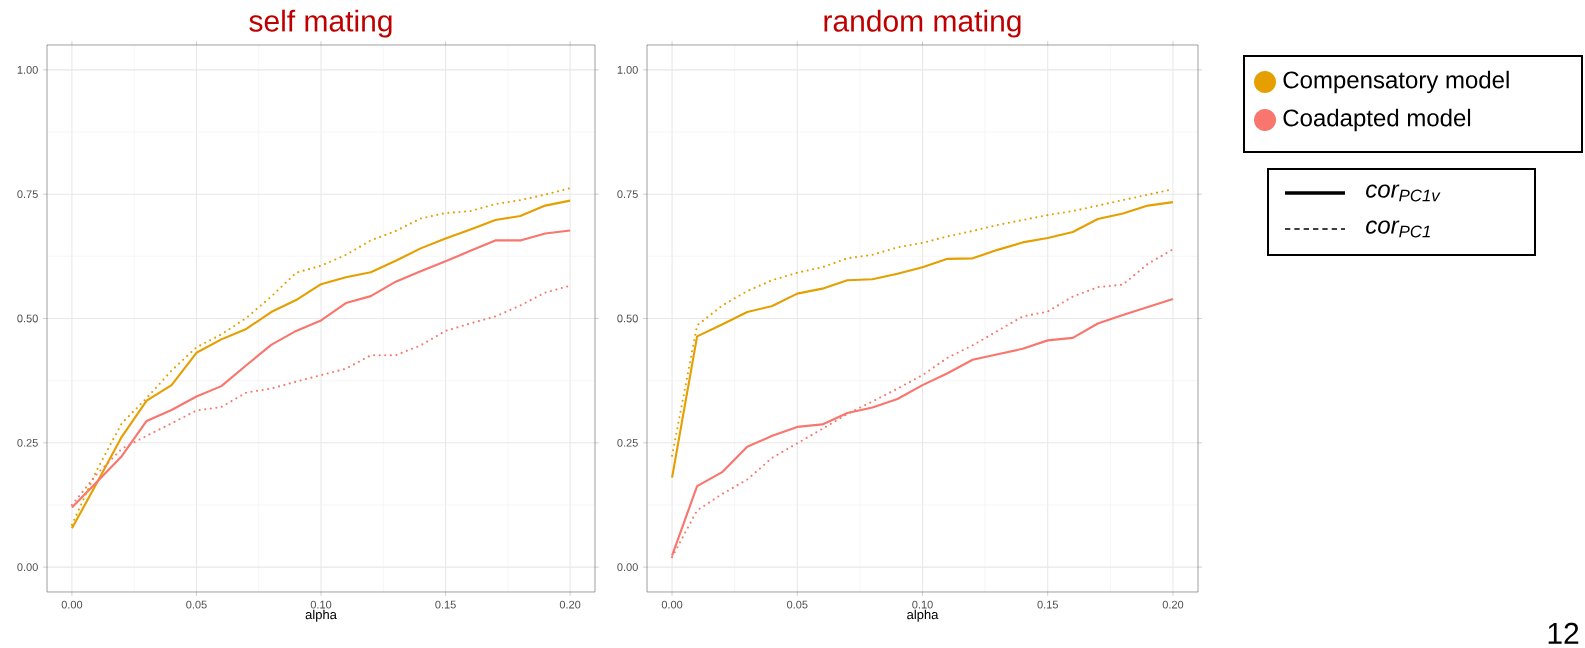 The image size is (1585, 648). What do you see at coordinates (1398, 229) in the screenshot?
I see `text: cor$_{PC1}$` at bounding box center [1398, 229].